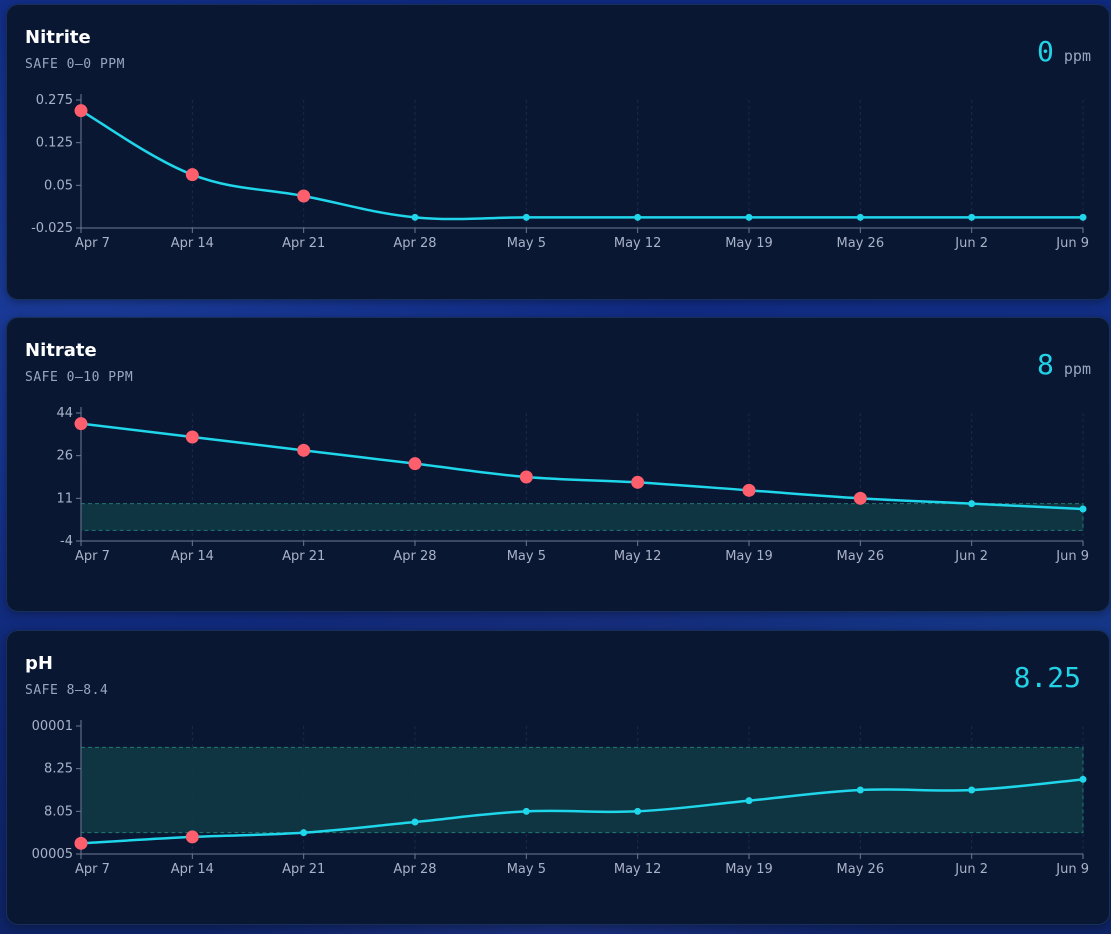 This screenshot has height=934, width=1111. Describe the element at coordinates (75, 64) in the screenshot. I see `safe-range-label: SAFE 0–0 PPM` at that location.